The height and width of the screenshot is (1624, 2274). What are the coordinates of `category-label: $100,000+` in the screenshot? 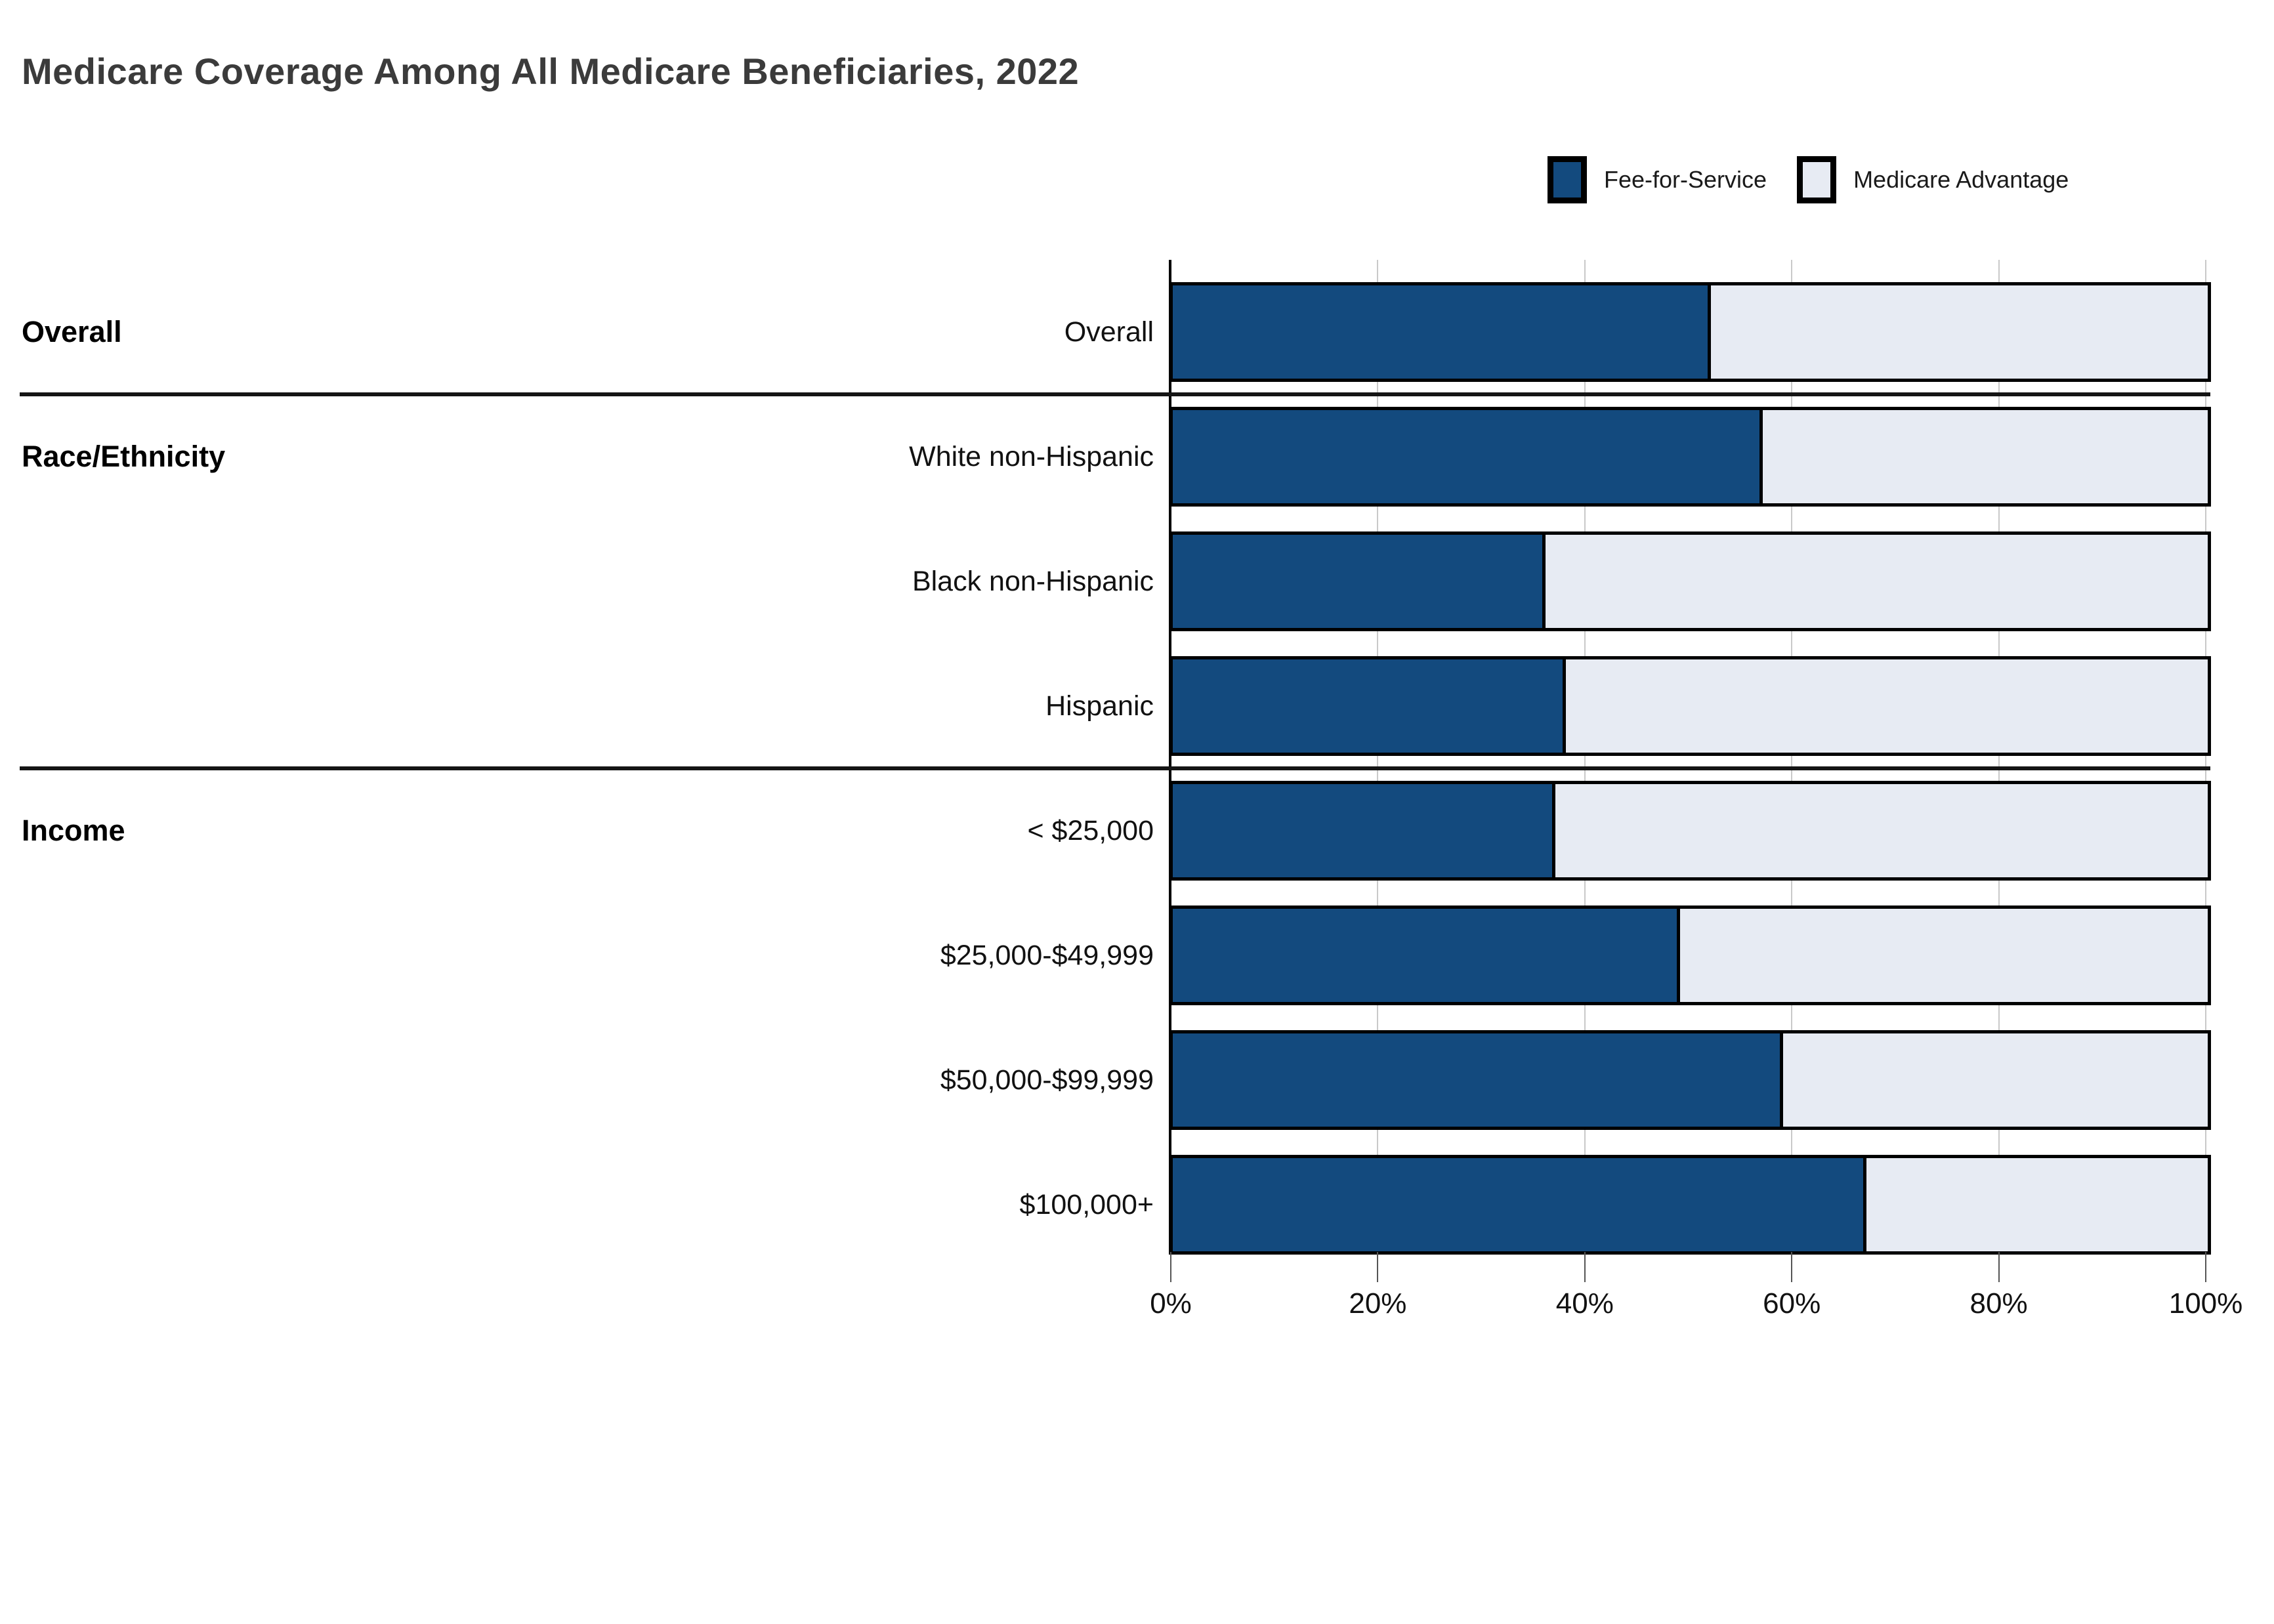 It's located at (1086, 1204).